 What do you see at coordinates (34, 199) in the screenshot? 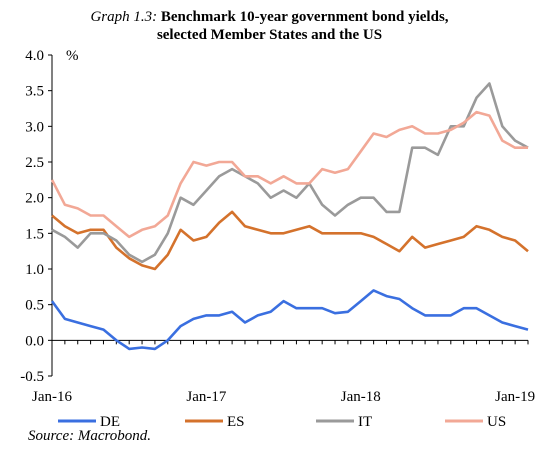
I see `y-tick-label: 2.0` at bounding box center [34, 199].